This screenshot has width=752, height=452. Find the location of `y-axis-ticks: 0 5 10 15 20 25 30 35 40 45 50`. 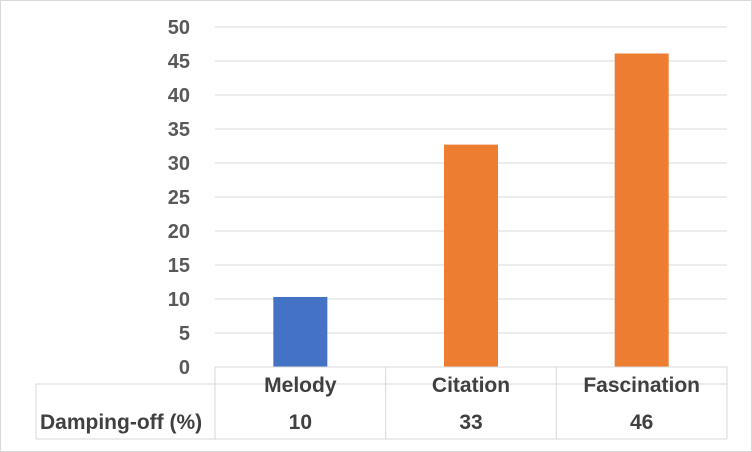

y-axis-ticks: 0 5 10 15 20 25 30 35 40 45 50 is located at coordinates (179, 198).